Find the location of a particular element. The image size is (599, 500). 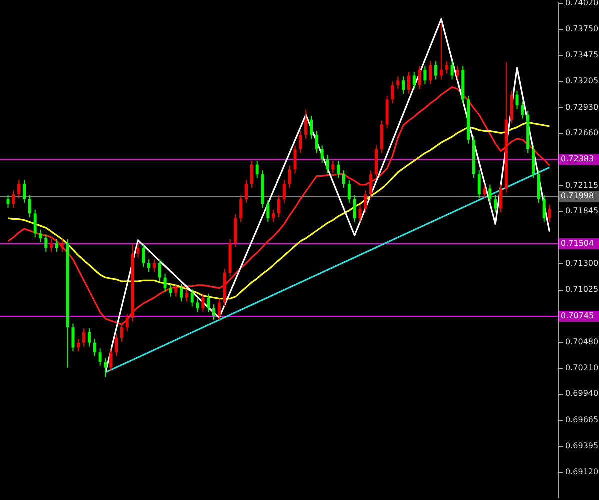

y-tick-label: 0.70210 is located at coordinates (582, 367).